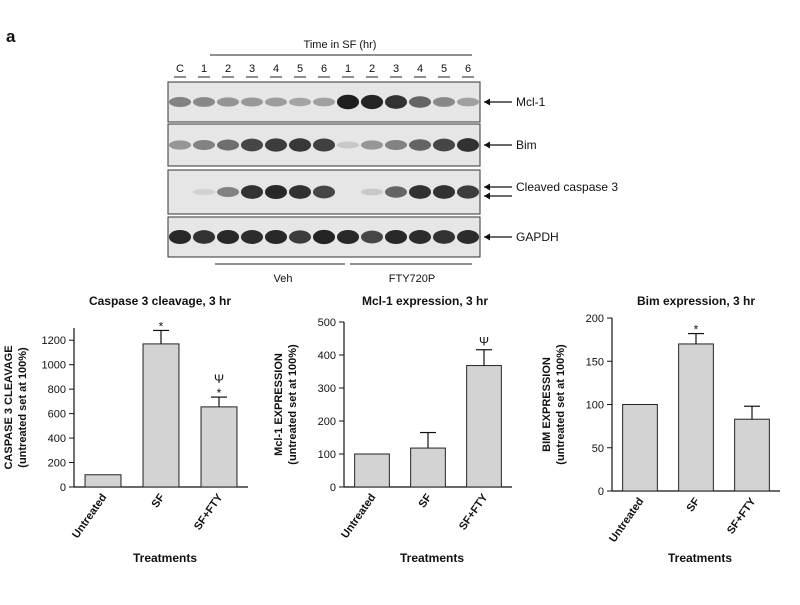 The image size is (800, 605). Describe the element at coordinates (696, 330) in the screenshot. I see `significance-marker: *` at that location.